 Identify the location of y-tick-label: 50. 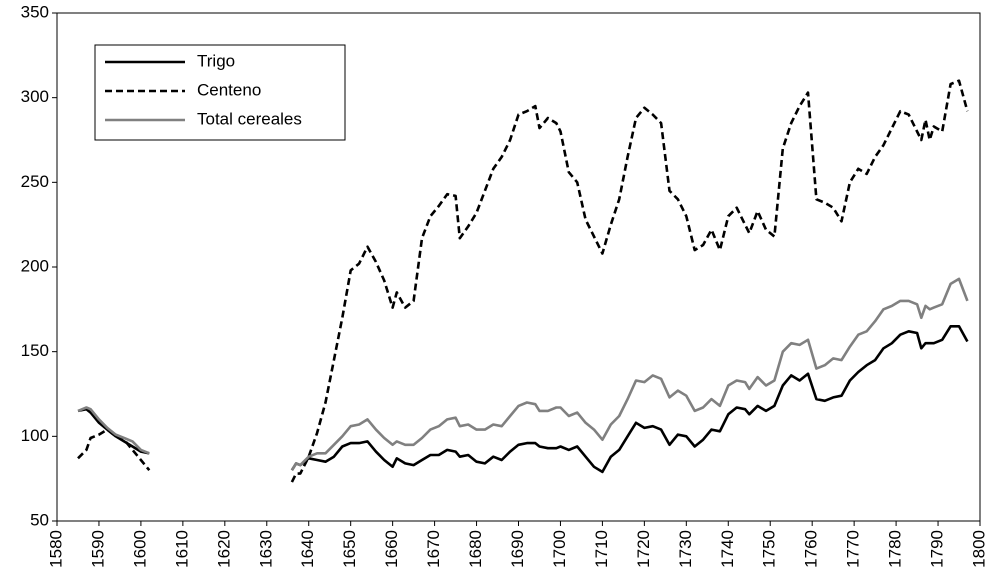
(39, 519).